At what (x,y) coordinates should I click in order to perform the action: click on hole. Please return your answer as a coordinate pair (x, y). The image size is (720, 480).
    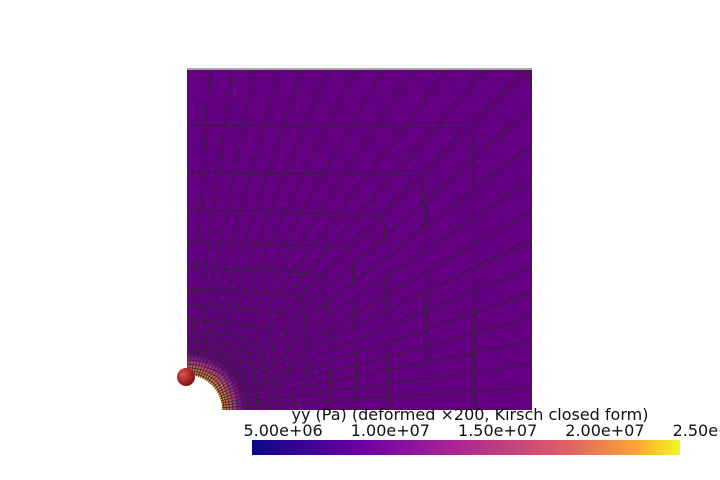
    Looking at the image, I should click on (204, 392).